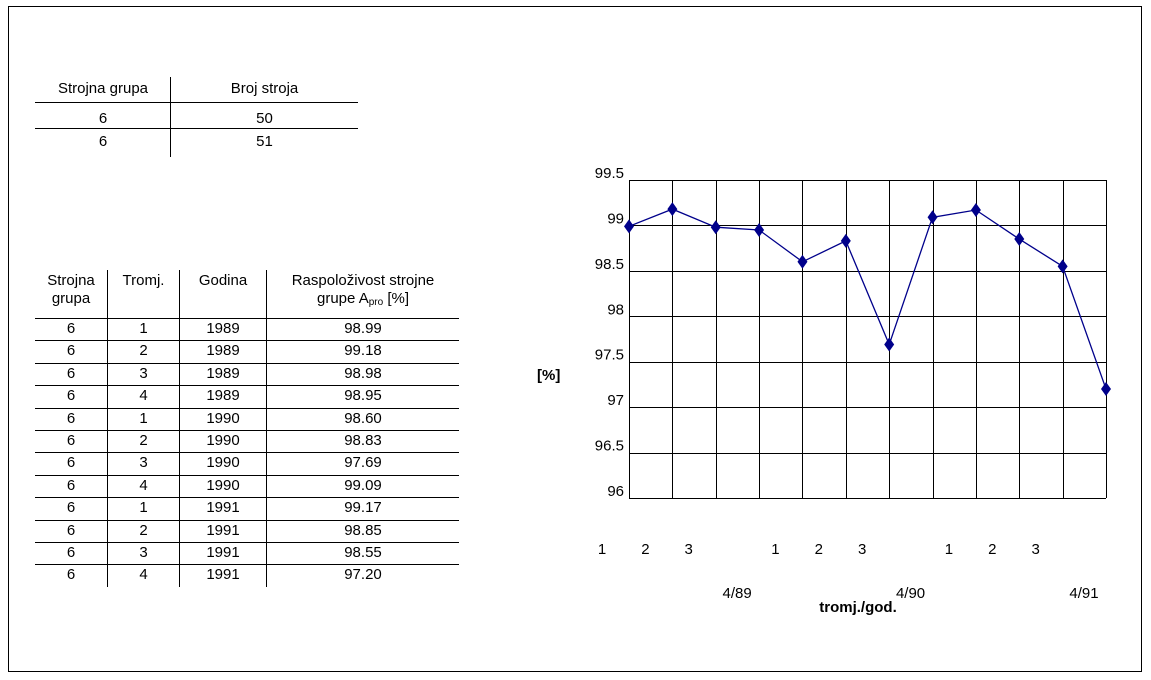  What do you see at coordinates (615, 218) in the screenshot?
I see `y-tick-label: 99` at bounding box center [615, 218].